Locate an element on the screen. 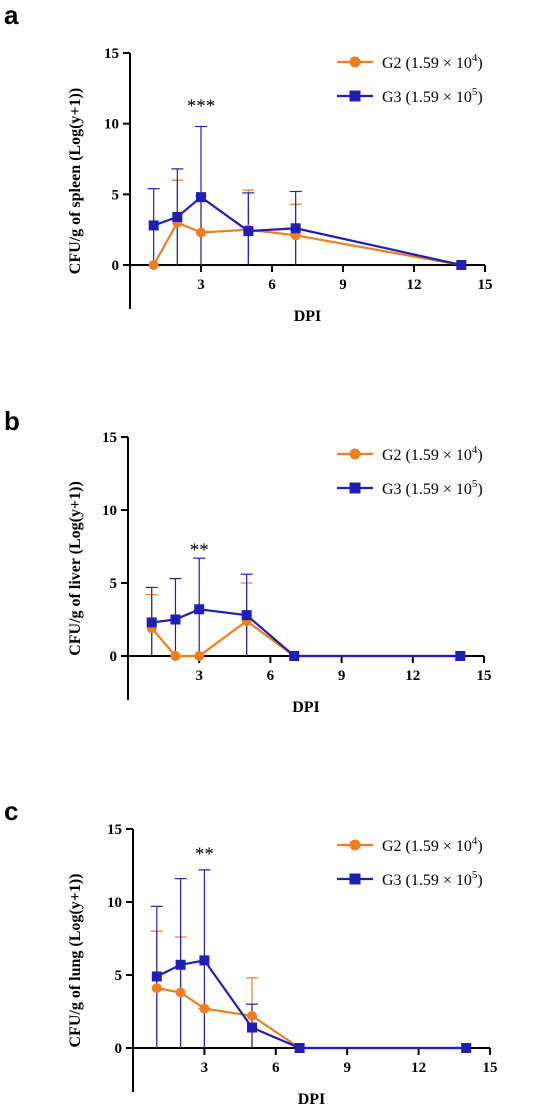 This screenshot has width=550, height=1109. y-axis-title: CFU/g of lung (Log(y+1)) is located at coordinates (75, 961).